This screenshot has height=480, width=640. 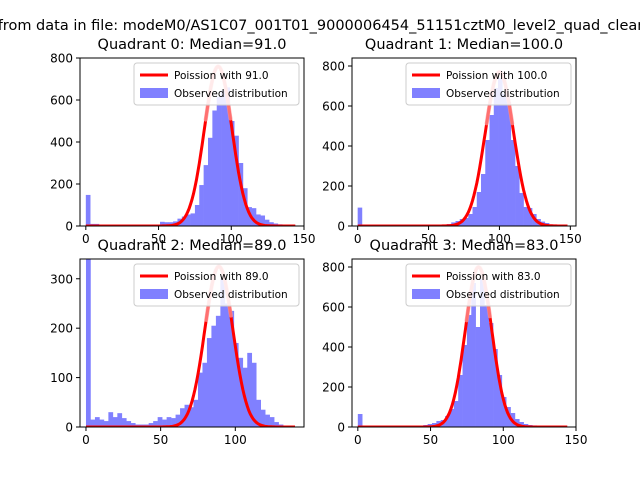 I want to click on subplot-title: Quadrant 1: Median=100.0, so click(x=464, y=45).